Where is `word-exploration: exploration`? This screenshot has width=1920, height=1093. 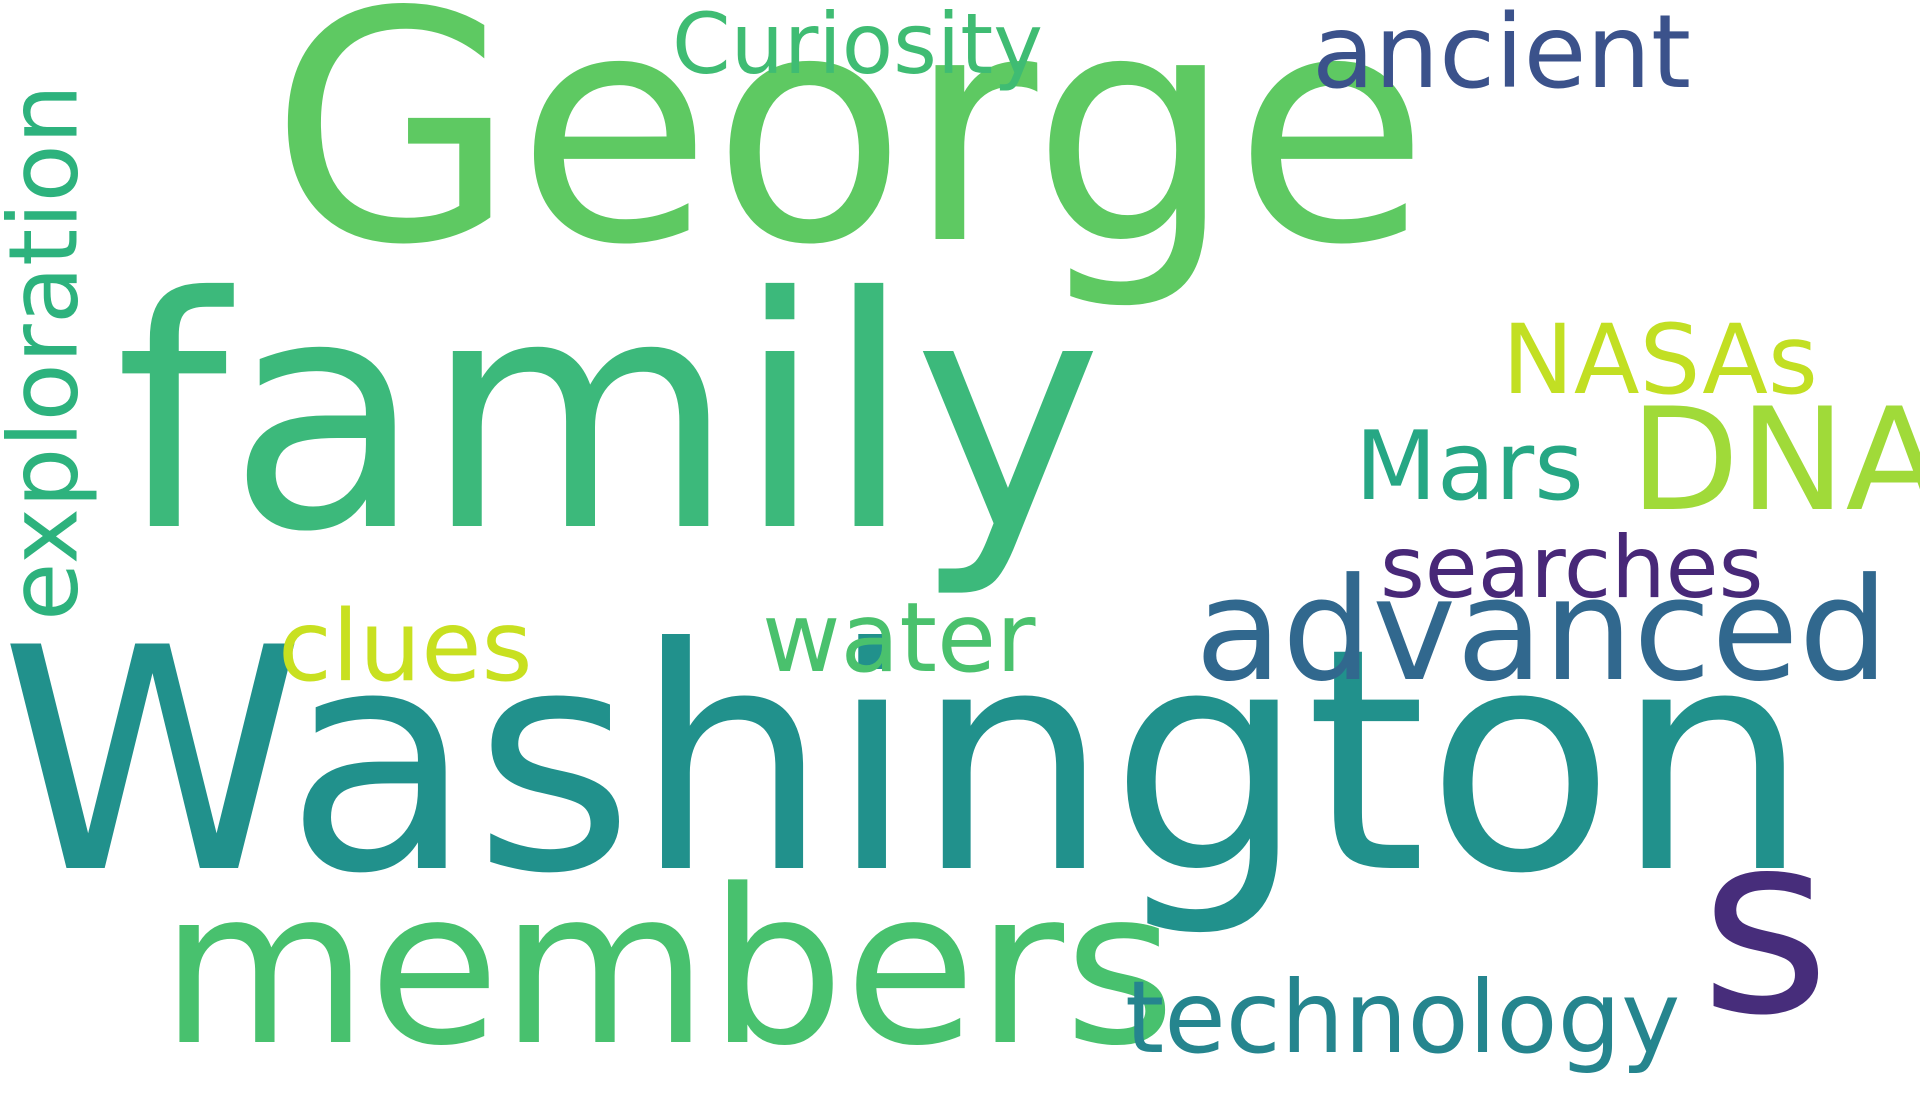
word-exploration: exploration is located at coordinates (50, 352).